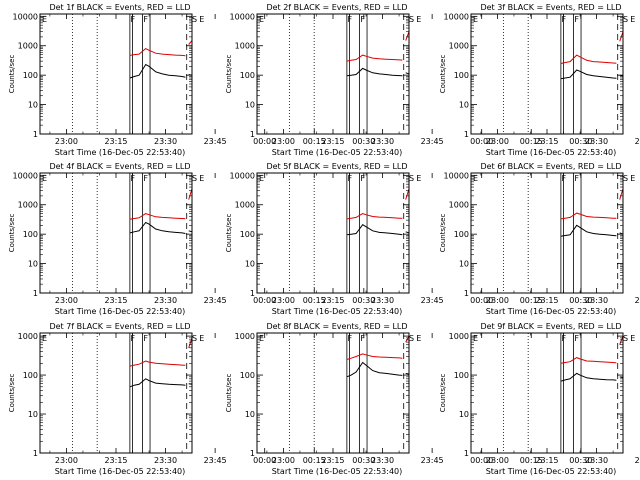  What do you see at coordinates (119, 7) in the screenshot?
I see `panel-title: Det 1f BLACK = Events, RED = LLD` at bounding box center [119, 7].